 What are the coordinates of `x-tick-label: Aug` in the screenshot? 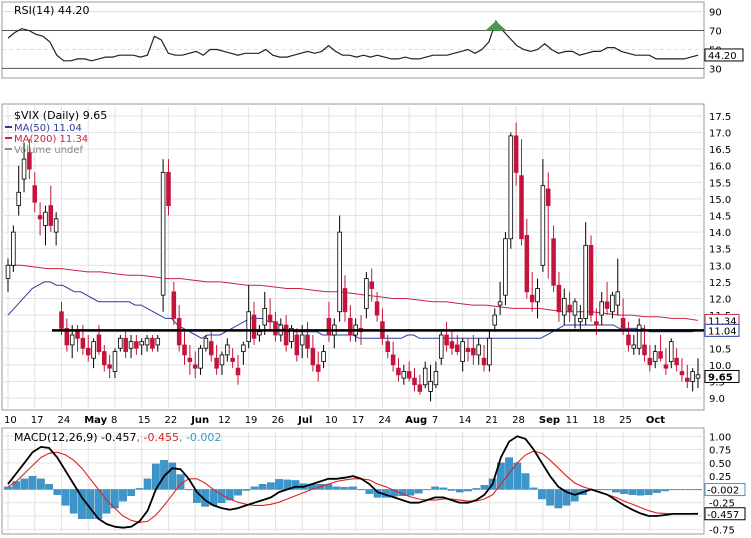 It's located at (416, 420).